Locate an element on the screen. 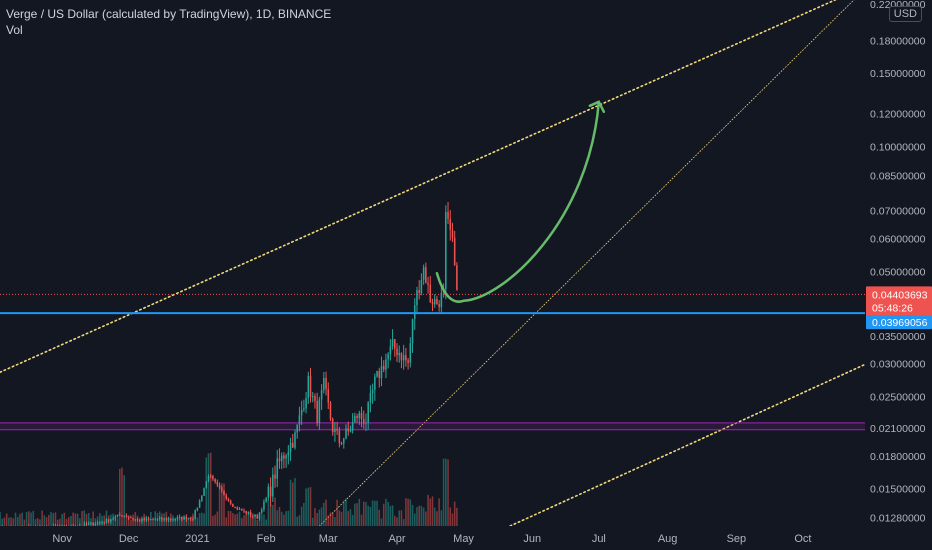 This screenshot has width=932, height=550. price-tick-label: 0.05000000 is located at coordinates (898, 272).